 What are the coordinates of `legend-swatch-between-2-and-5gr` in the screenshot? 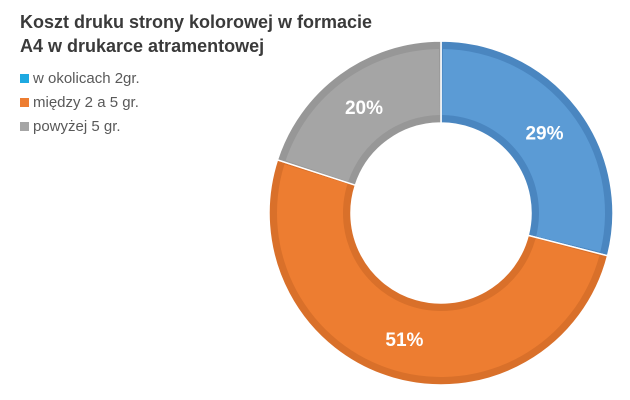 It's located at (24, 102).